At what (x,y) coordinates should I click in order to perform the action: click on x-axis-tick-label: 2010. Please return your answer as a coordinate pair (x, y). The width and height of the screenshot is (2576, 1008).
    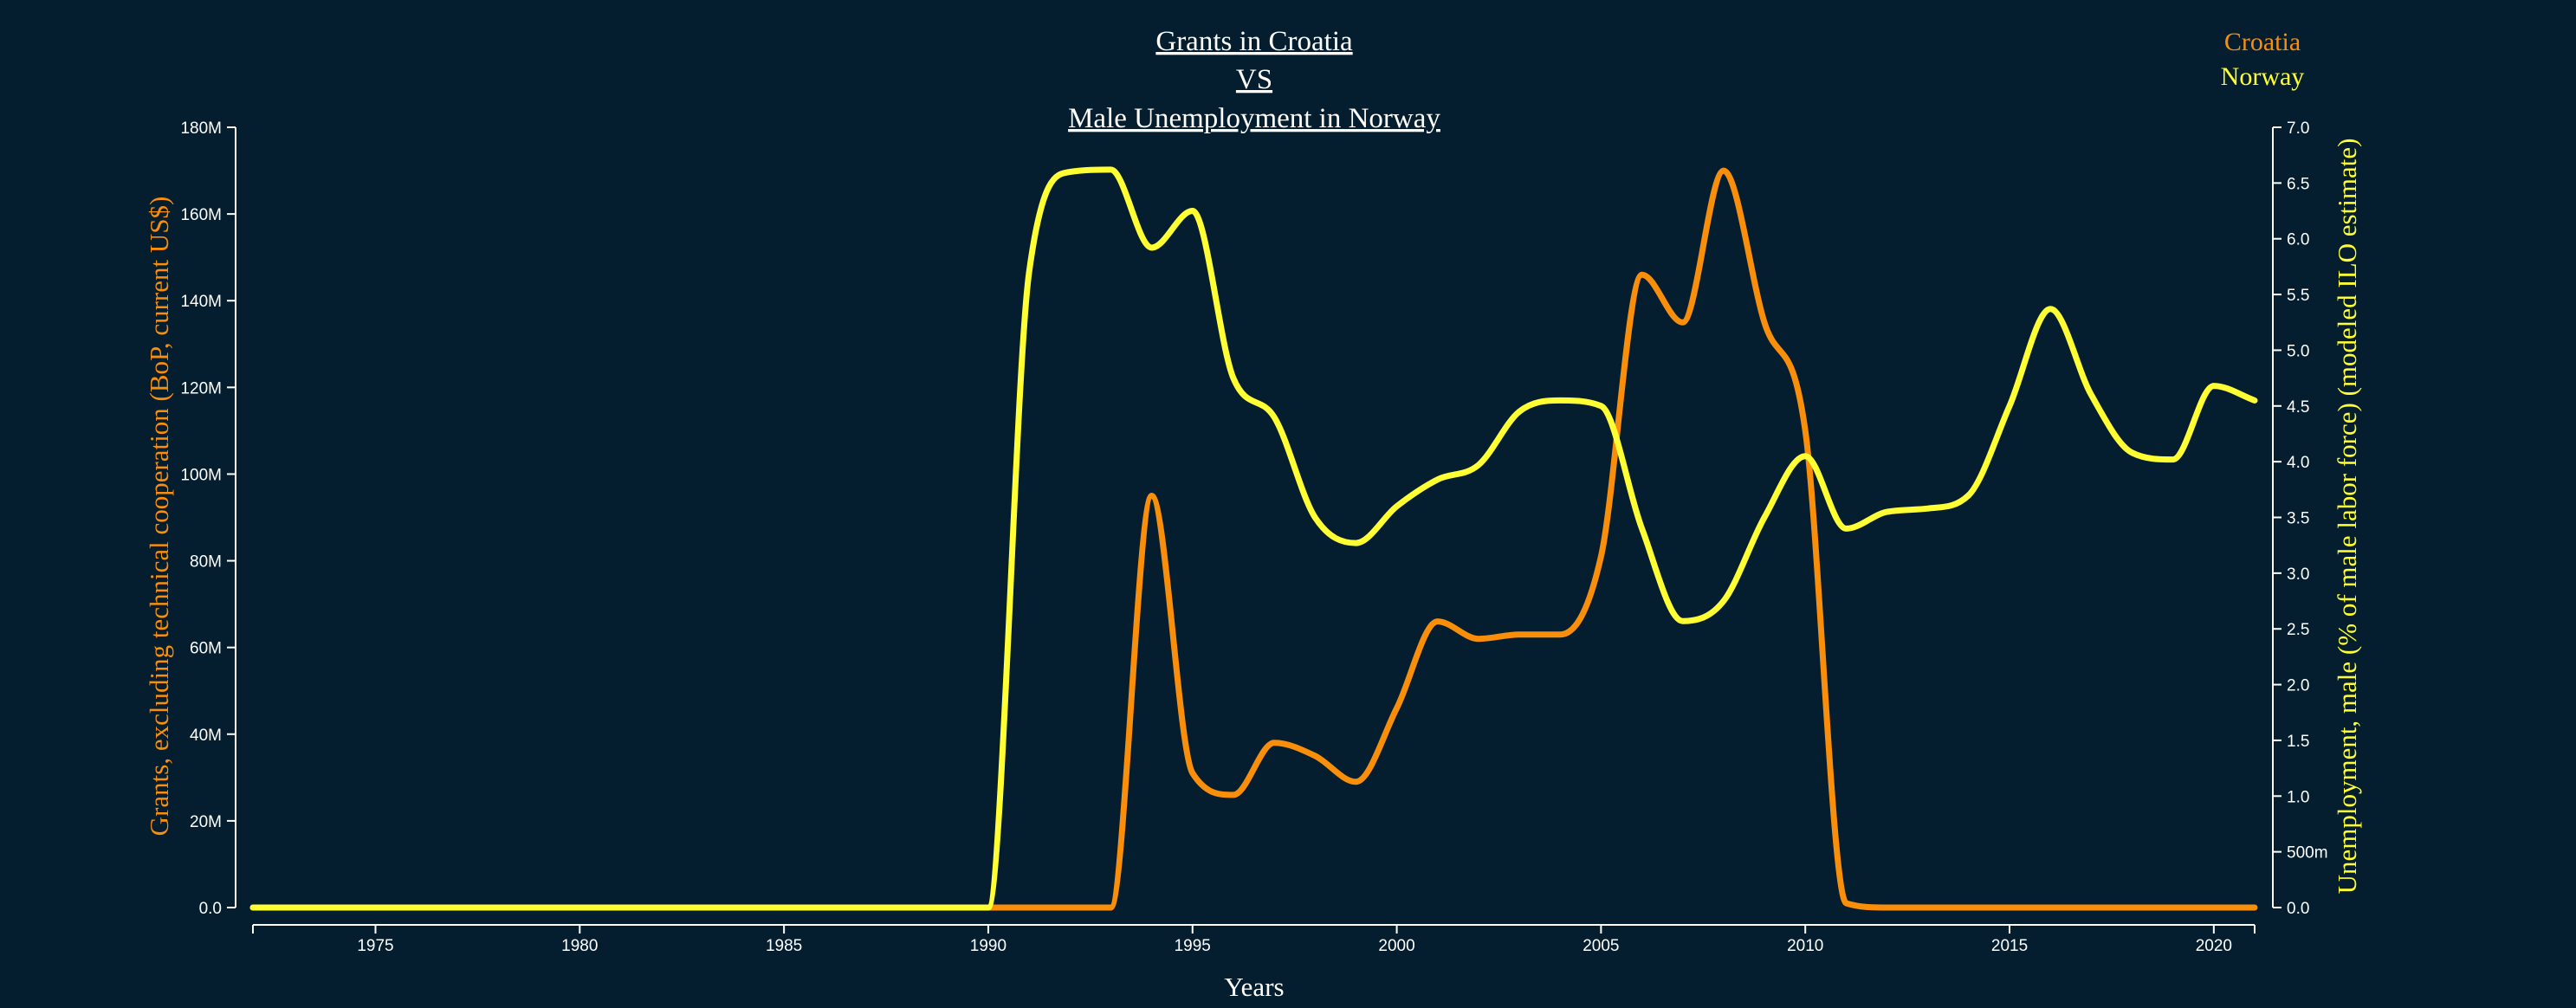
    Looking at the image, I should click on (1805, 946).